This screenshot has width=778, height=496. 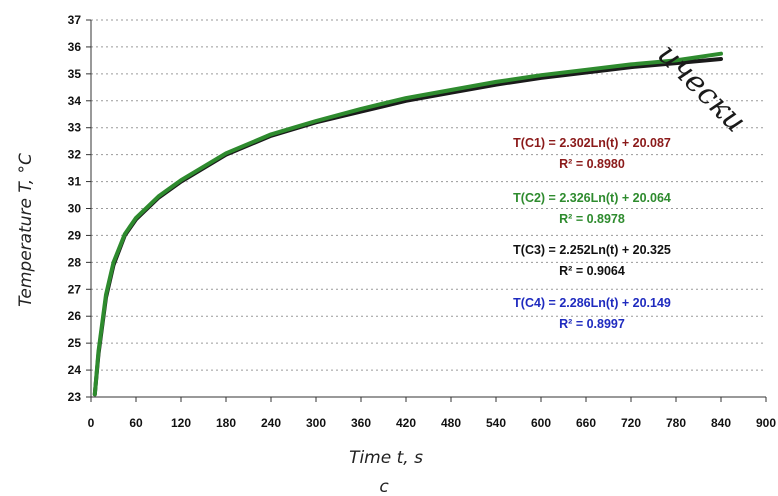 I want to click on y-tick-label: 25, so click(x=75, y=343).